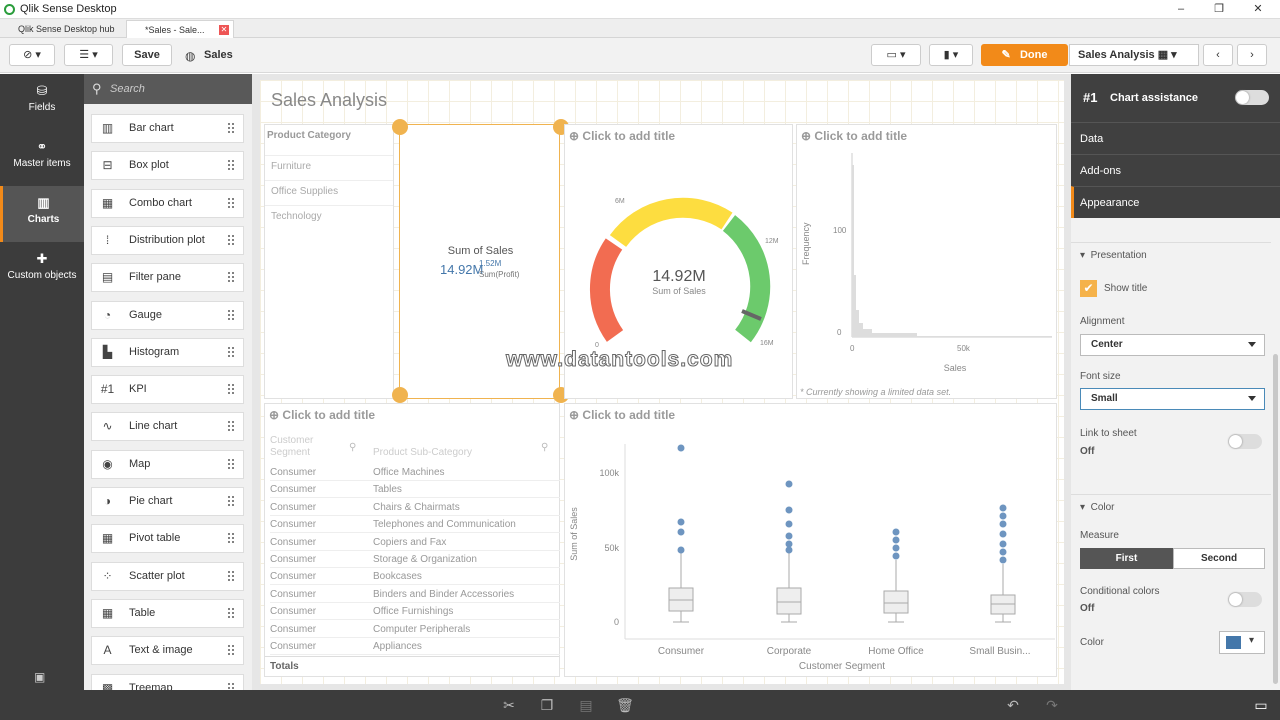  Describe the element at coordinates (415, 629) in the screenshot. I see `table-row: Consumer Computer Peripherals` at that location.